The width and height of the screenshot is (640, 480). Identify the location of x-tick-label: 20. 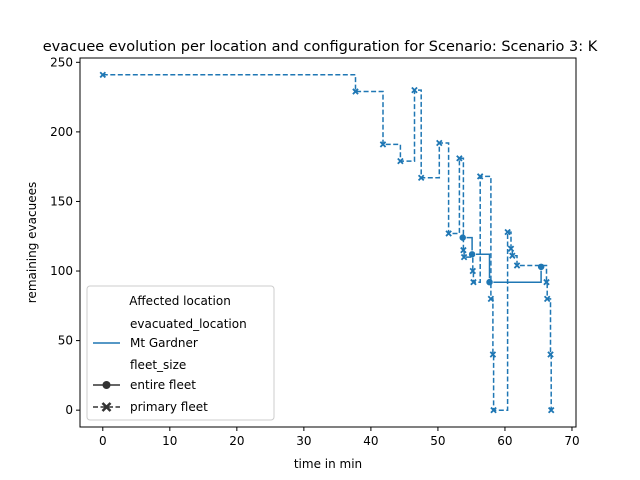
(236, 441).